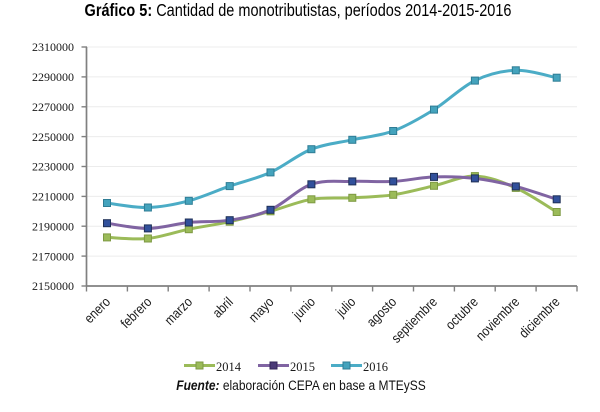 The height and width of the screenshot is (412, 600). Describe the element at coordinates (53, 47) in the screenshot. I see `svg-text: 2310000` at that location.